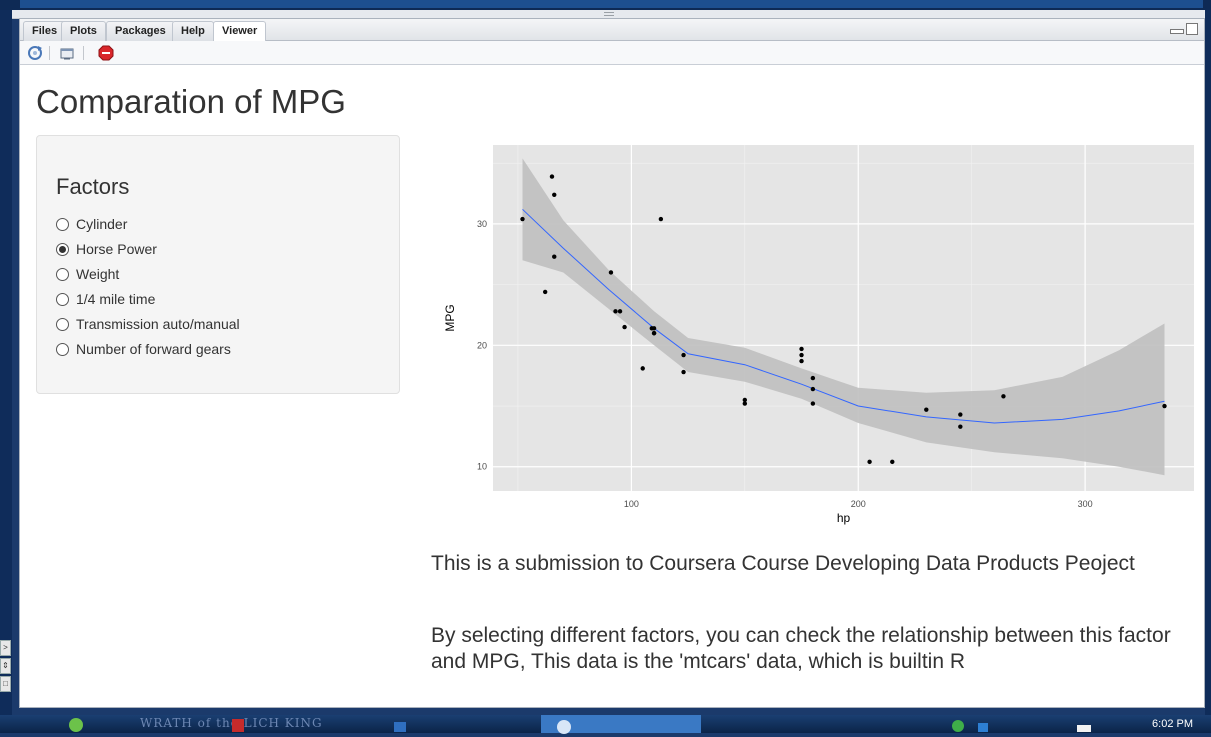  Describe the element at coordinates (400, 724) in the screenshot. I see `app-taskbar-icon` at that location.